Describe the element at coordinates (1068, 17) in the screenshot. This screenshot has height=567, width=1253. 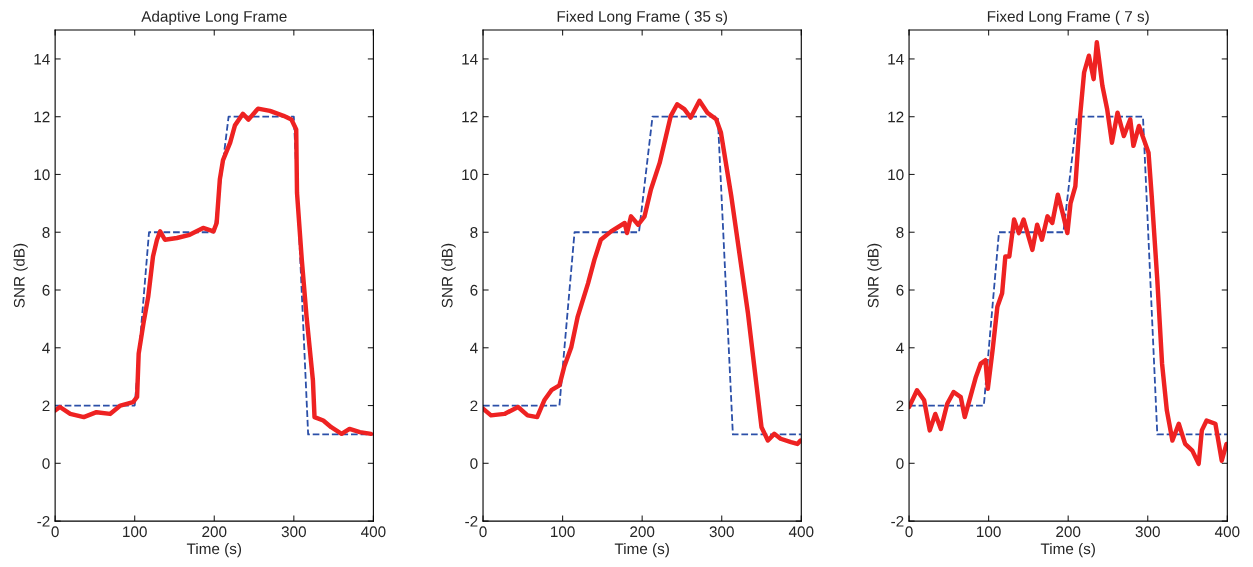
I see `chart-title: Fixed Long Frame ( 7 s)` at that location.